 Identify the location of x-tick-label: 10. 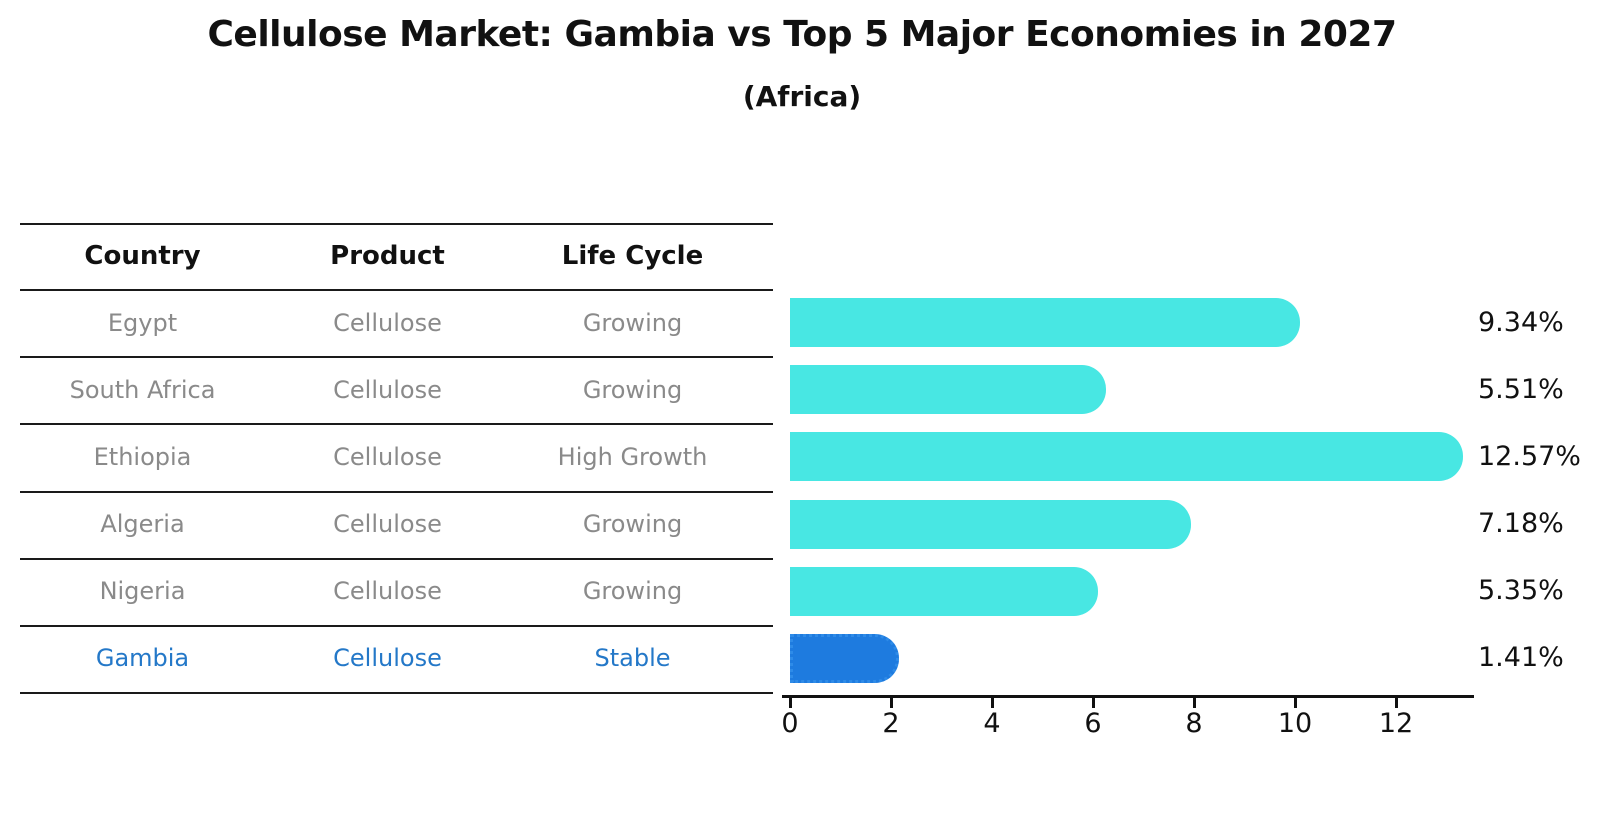
(1295, 723).